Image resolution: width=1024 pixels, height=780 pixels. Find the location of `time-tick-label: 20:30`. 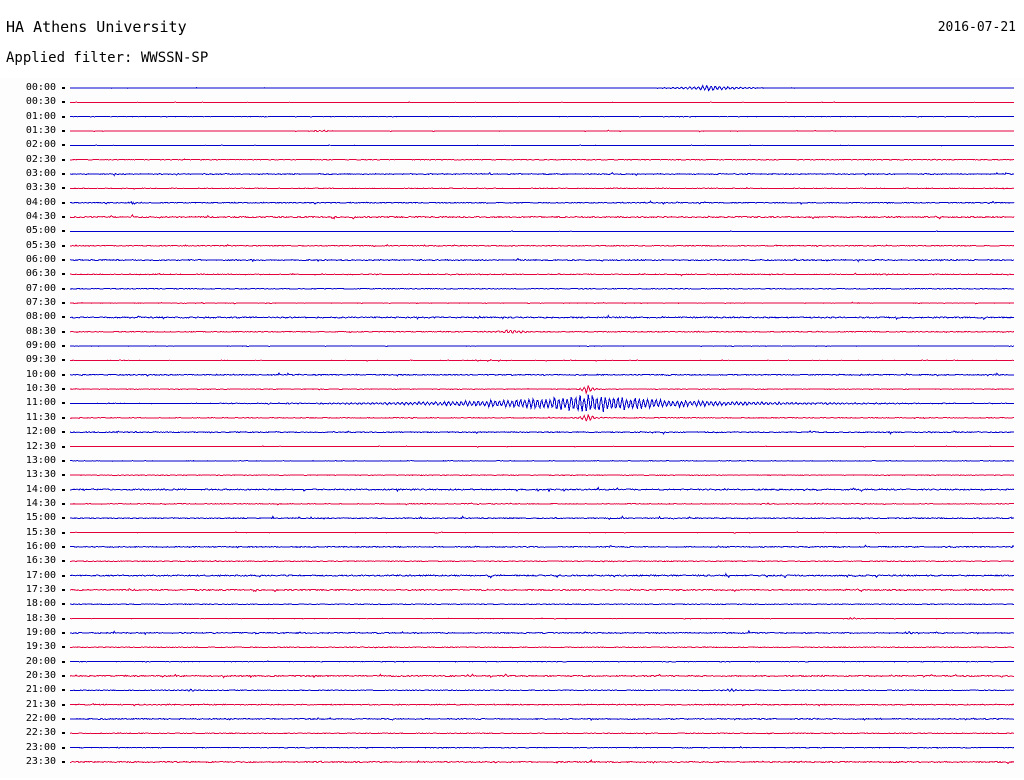

time-tick-label: 20:30 is located at coordinates (40, 675).